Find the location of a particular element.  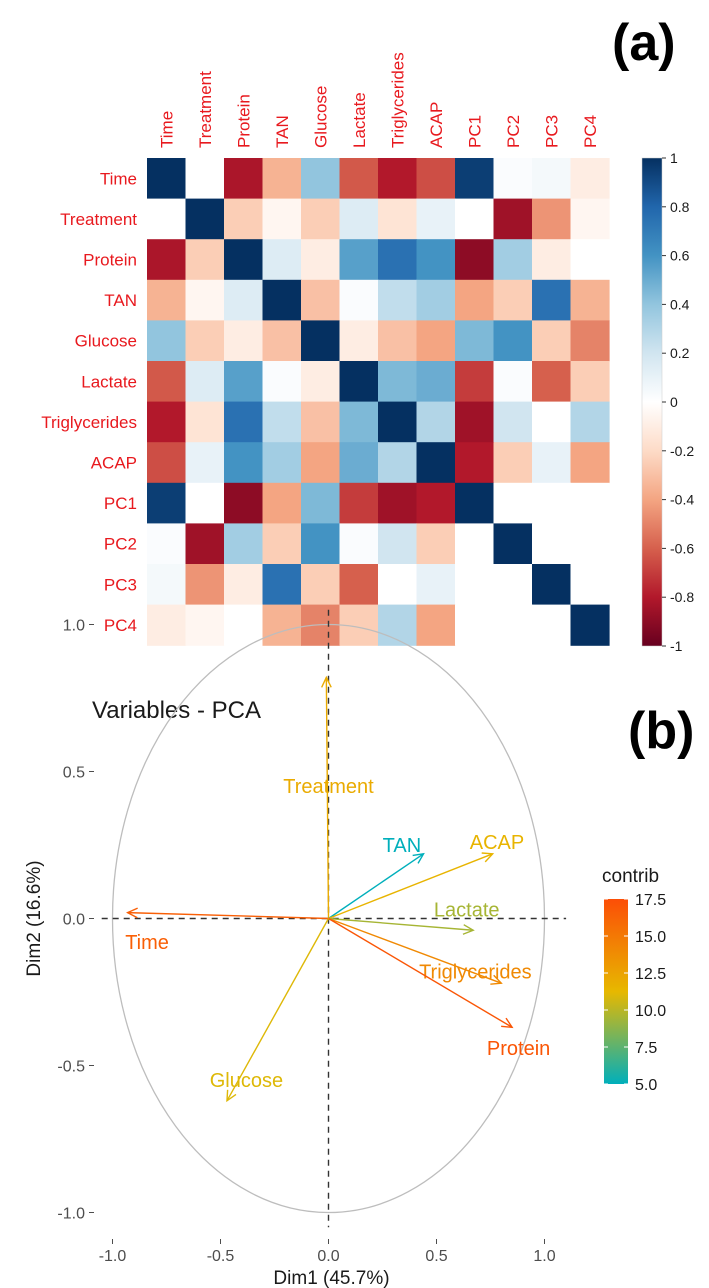

pca-variable-label: TAN is located at coordinates (402, 846).